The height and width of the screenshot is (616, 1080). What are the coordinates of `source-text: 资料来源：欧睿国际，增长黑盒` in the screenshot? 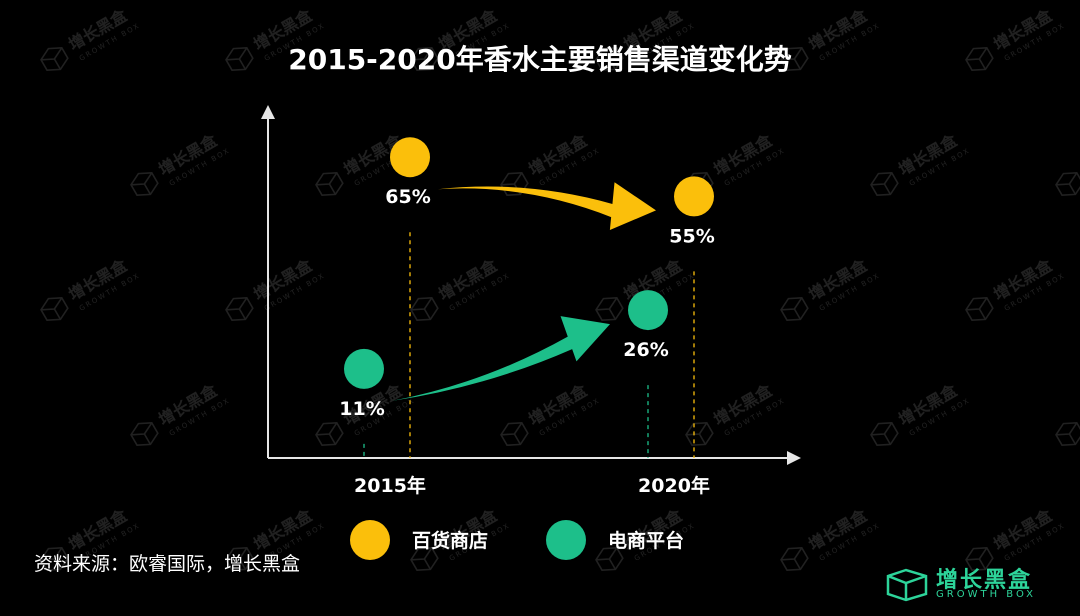 It's located at (167, 564).